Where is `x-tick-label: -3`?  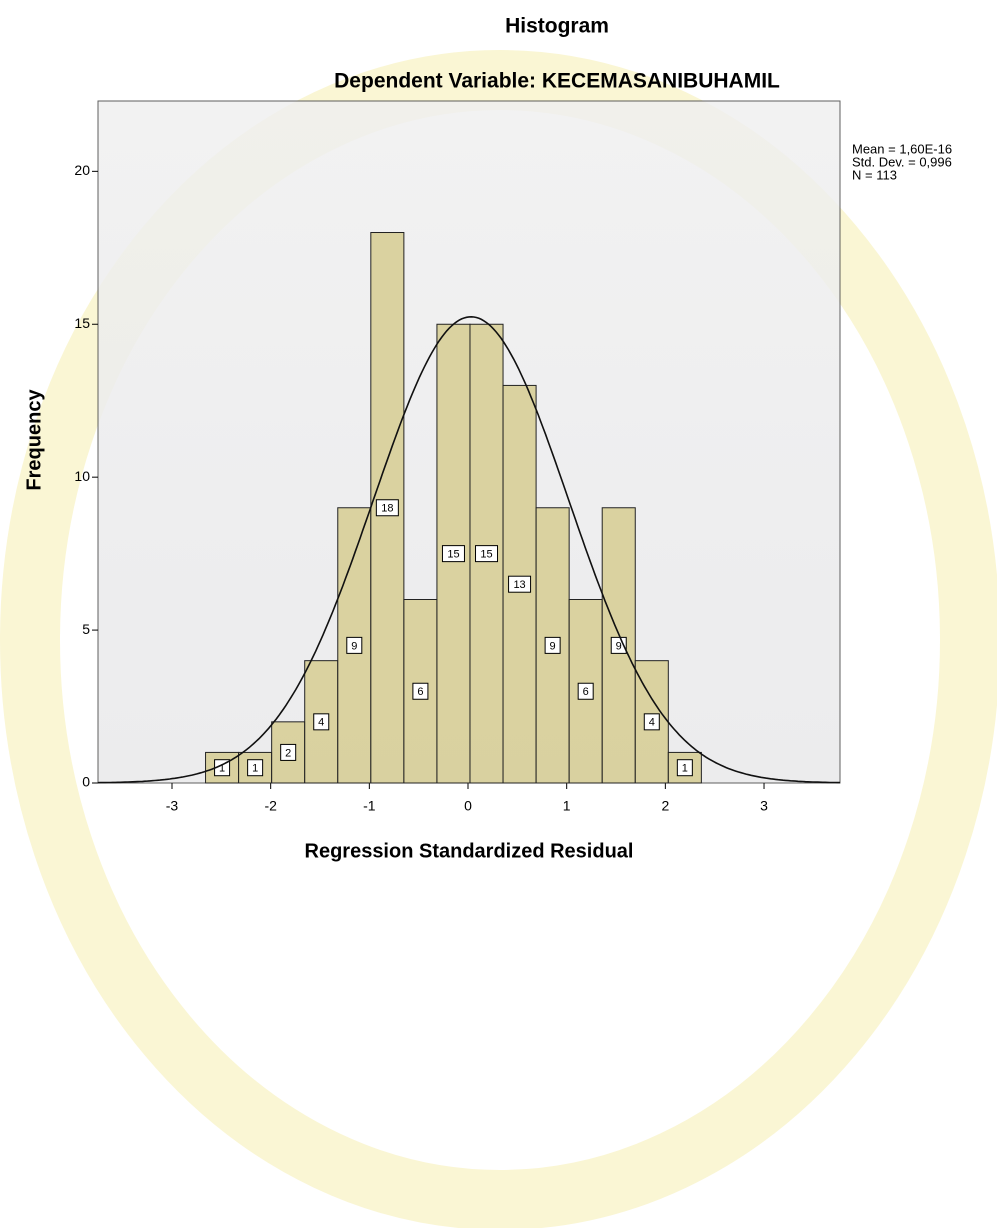 x-tick-label: -3 is located at coordinates (172, 806).